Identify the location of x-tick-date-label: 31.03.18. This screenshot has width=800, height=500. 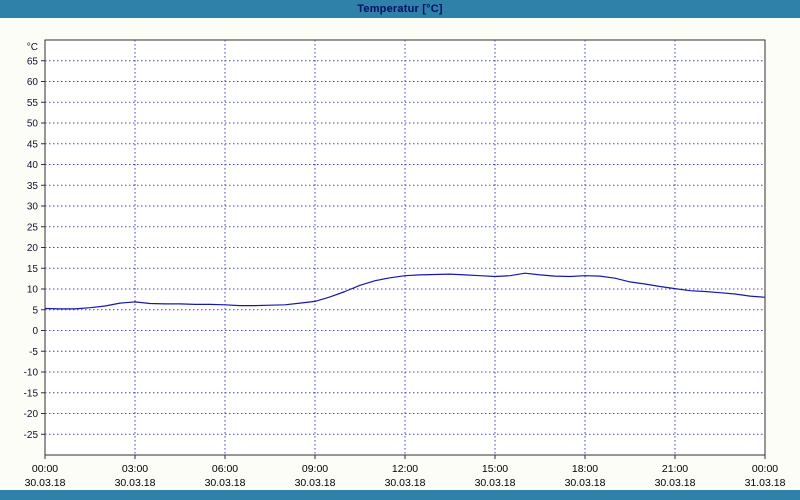
(765, 483).